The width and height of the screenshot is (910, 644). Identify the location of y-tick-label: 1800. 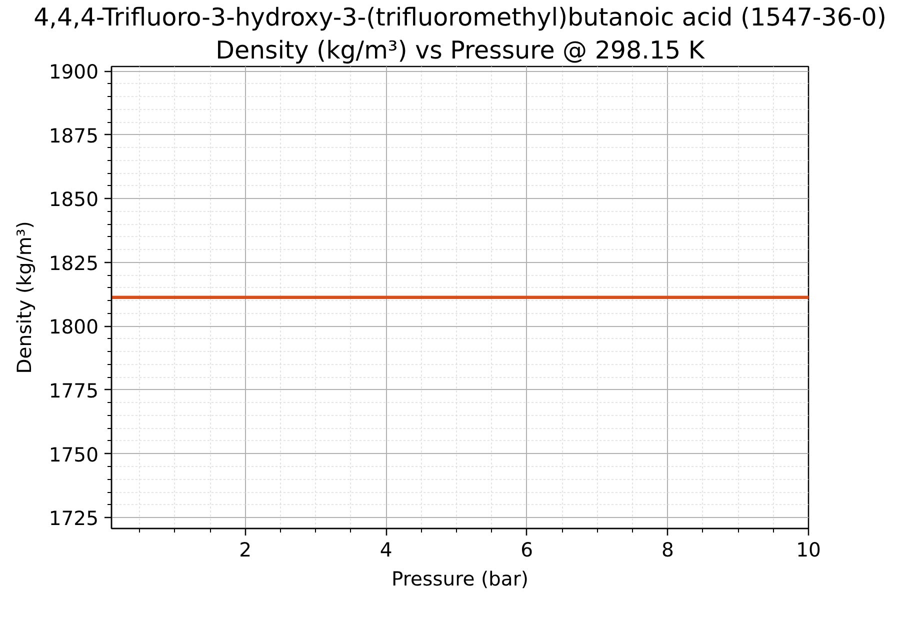
(73, 327).